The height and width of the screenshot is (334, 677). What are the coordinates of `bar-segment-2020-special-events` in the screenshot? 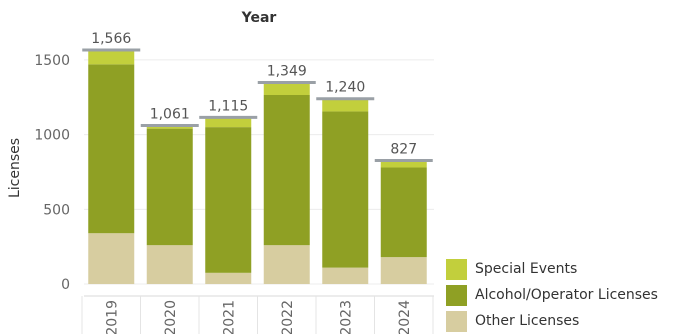 It's located at (169, 127).